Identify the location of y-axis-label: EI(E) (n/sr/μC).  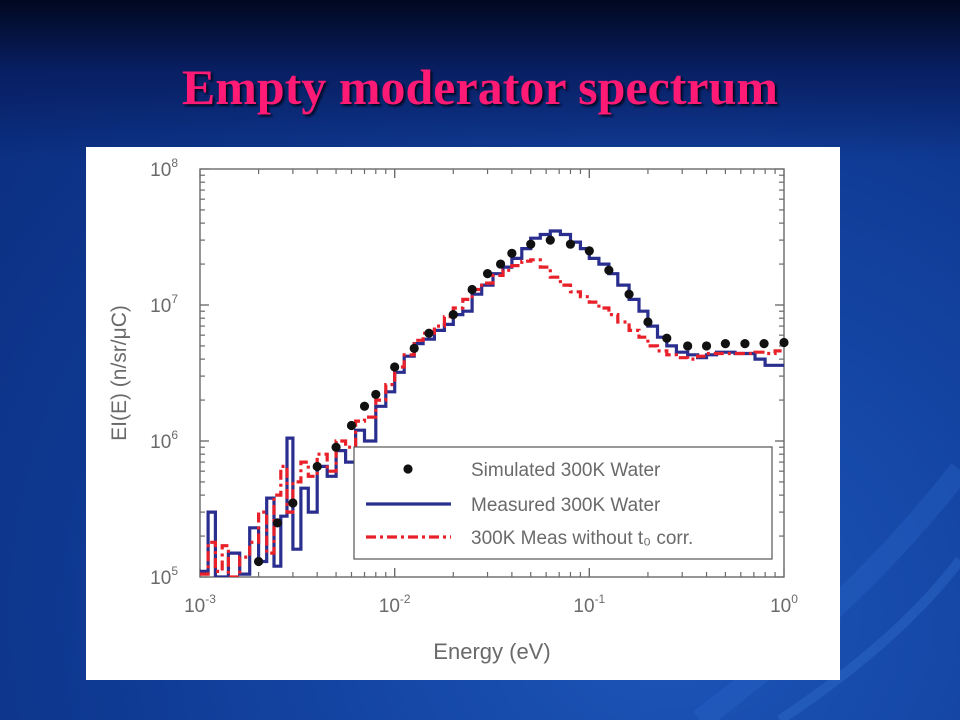
(119, 373).